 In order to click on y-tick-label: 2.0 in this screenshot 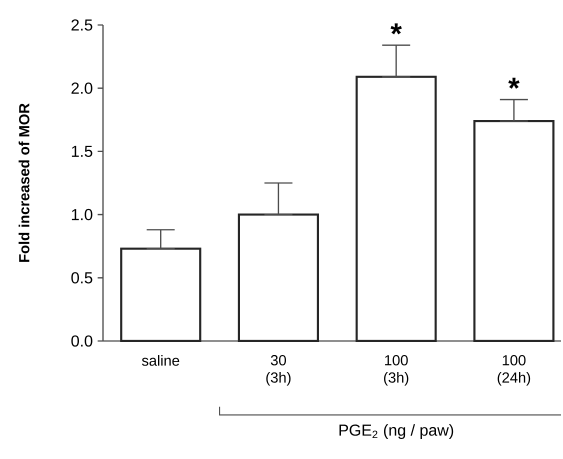, I will do `click(82, 88)`.